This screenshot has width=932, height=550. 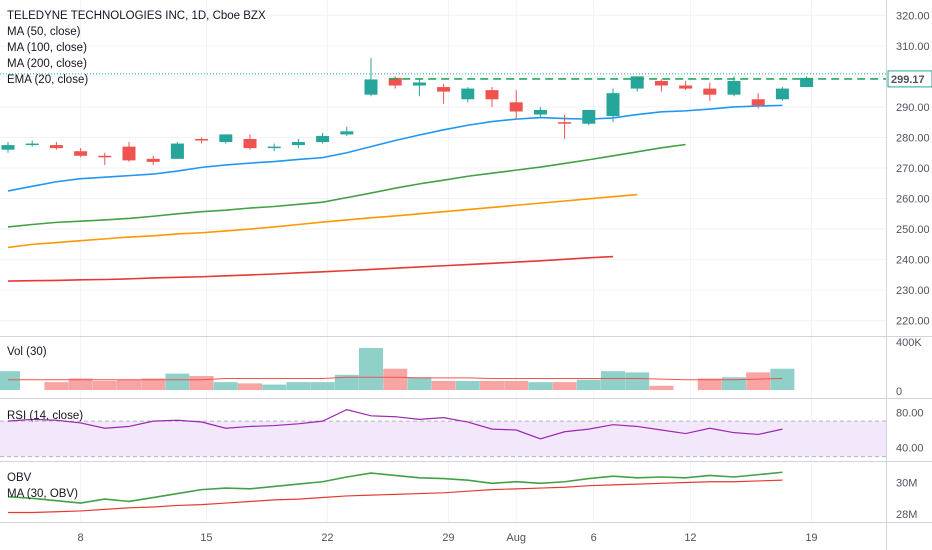 I want to click on ma200-line, so click(x=310, y=268).